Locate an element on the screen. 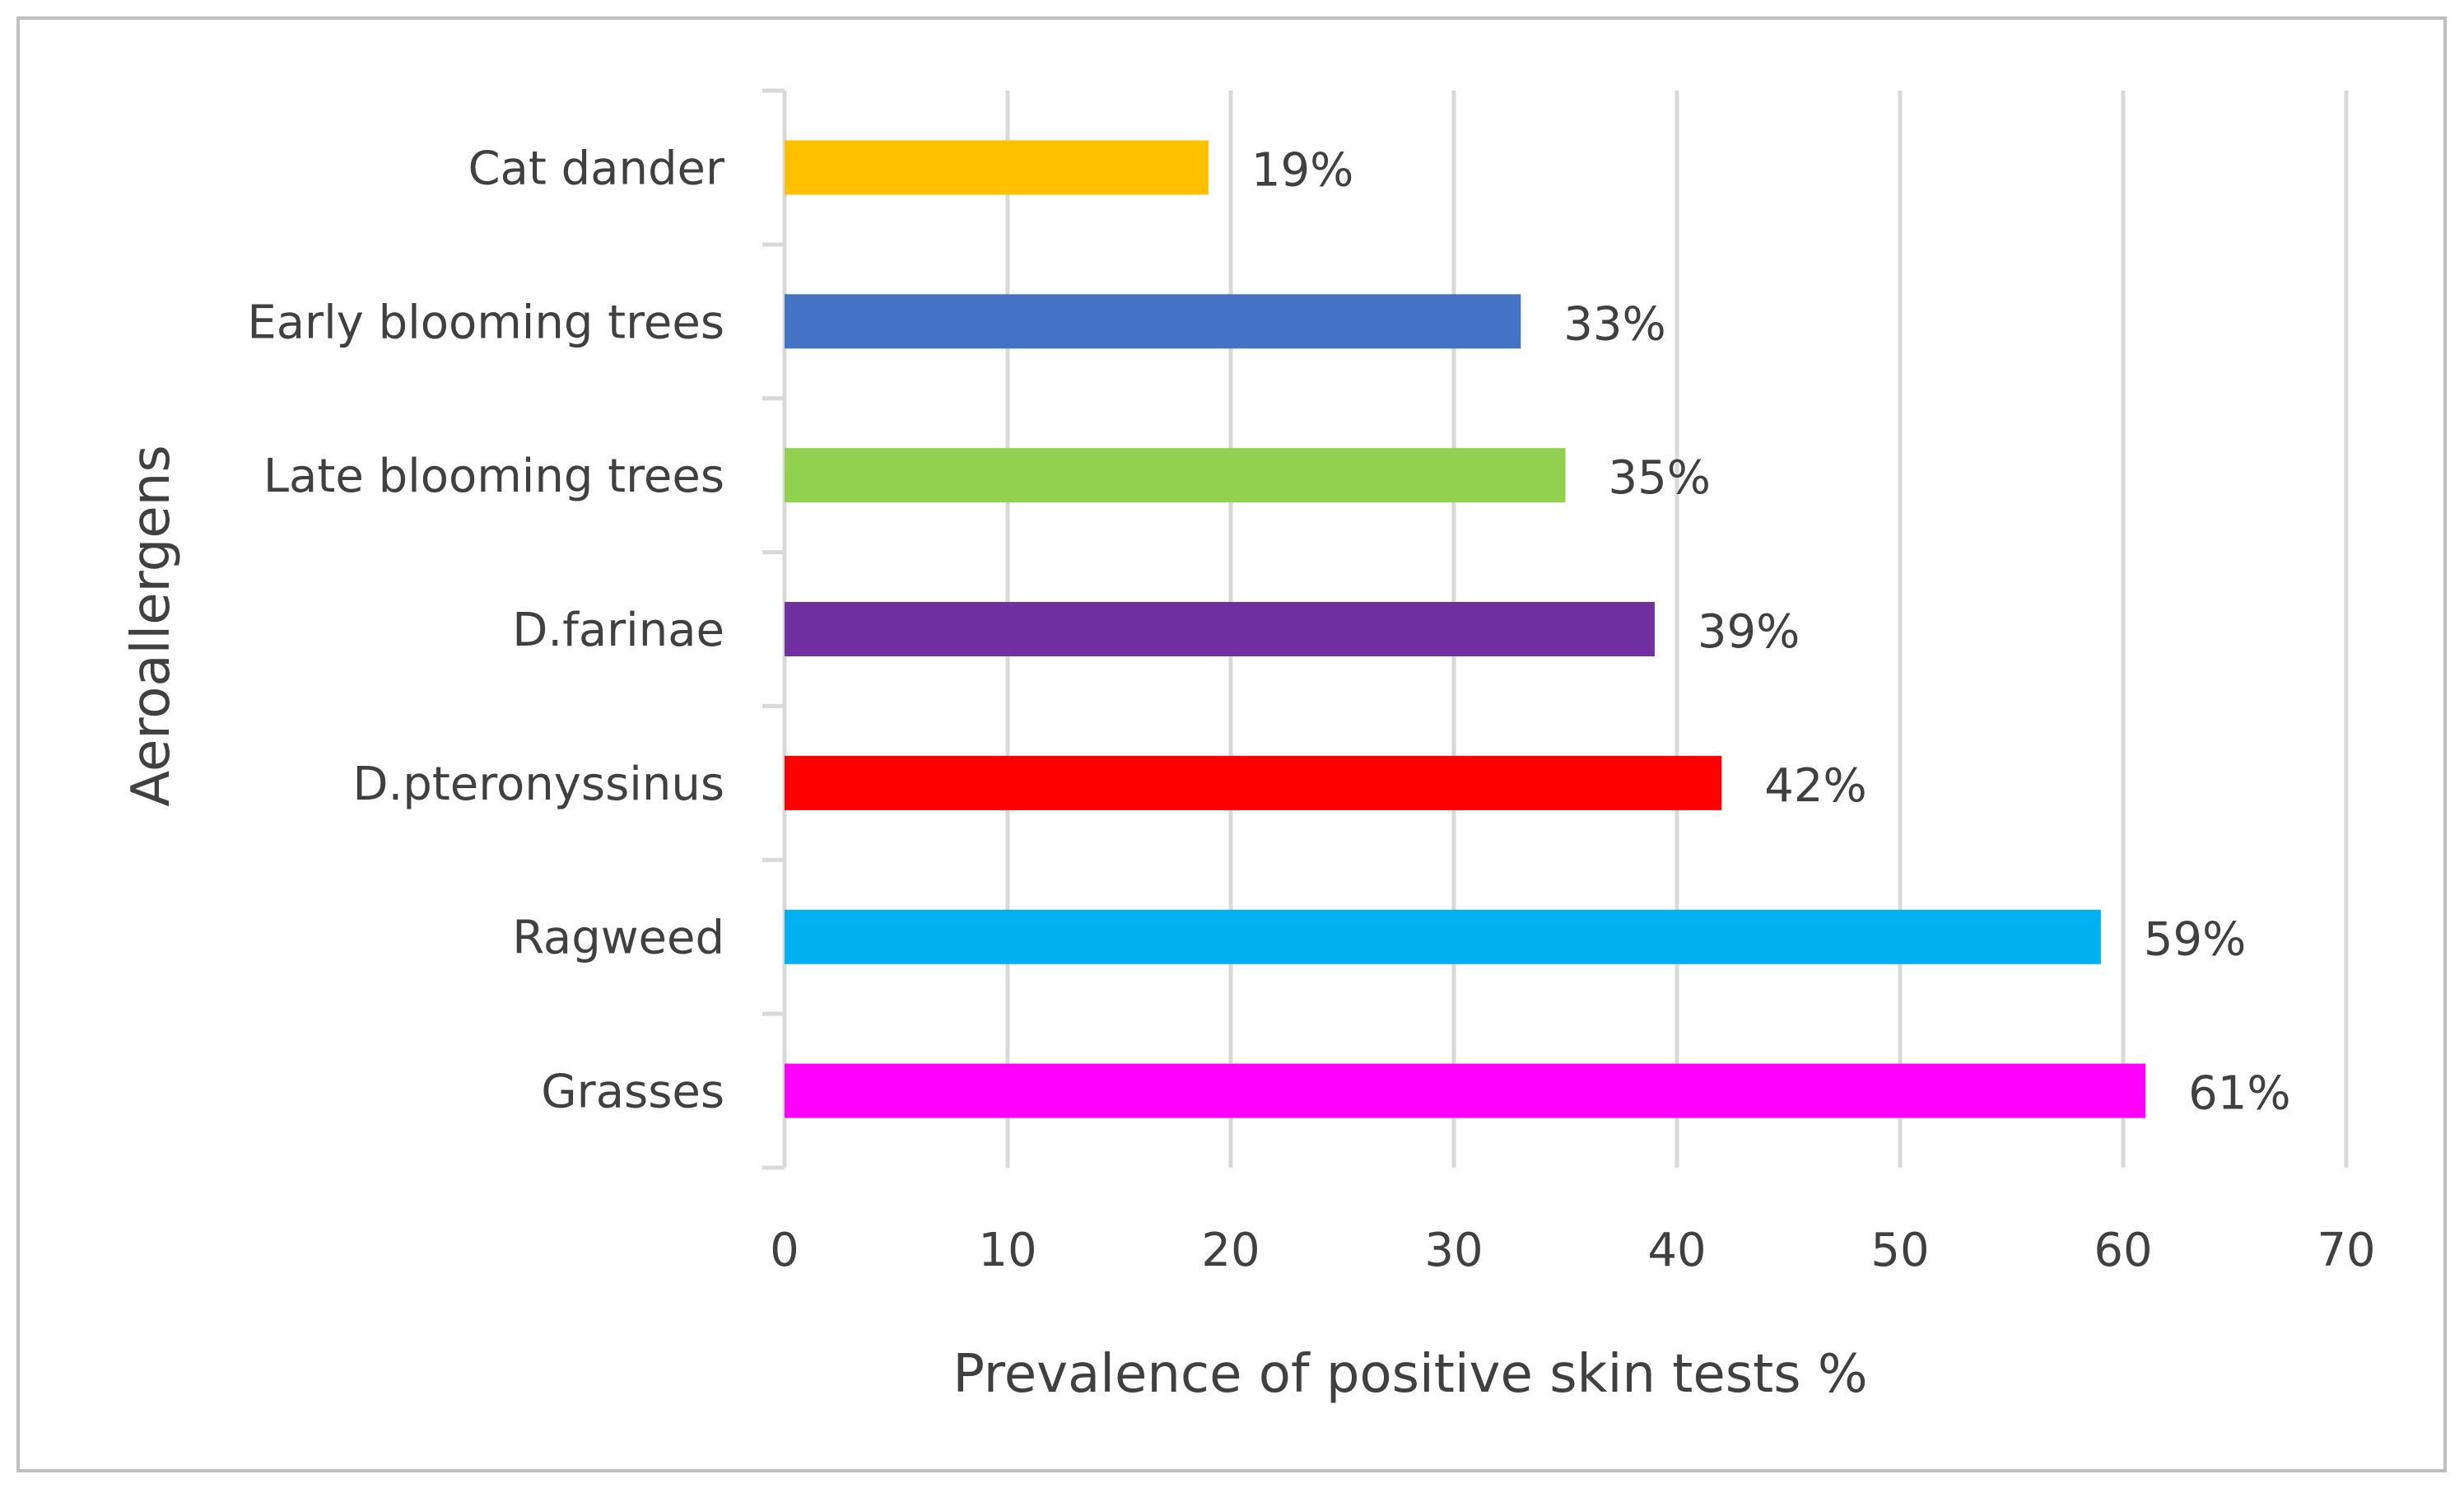 Image resolution: width=2464 pixels, height=1493 pixels. category-label-early-blooming-trees: Early blooming trees is located at coordinates (486, 322).